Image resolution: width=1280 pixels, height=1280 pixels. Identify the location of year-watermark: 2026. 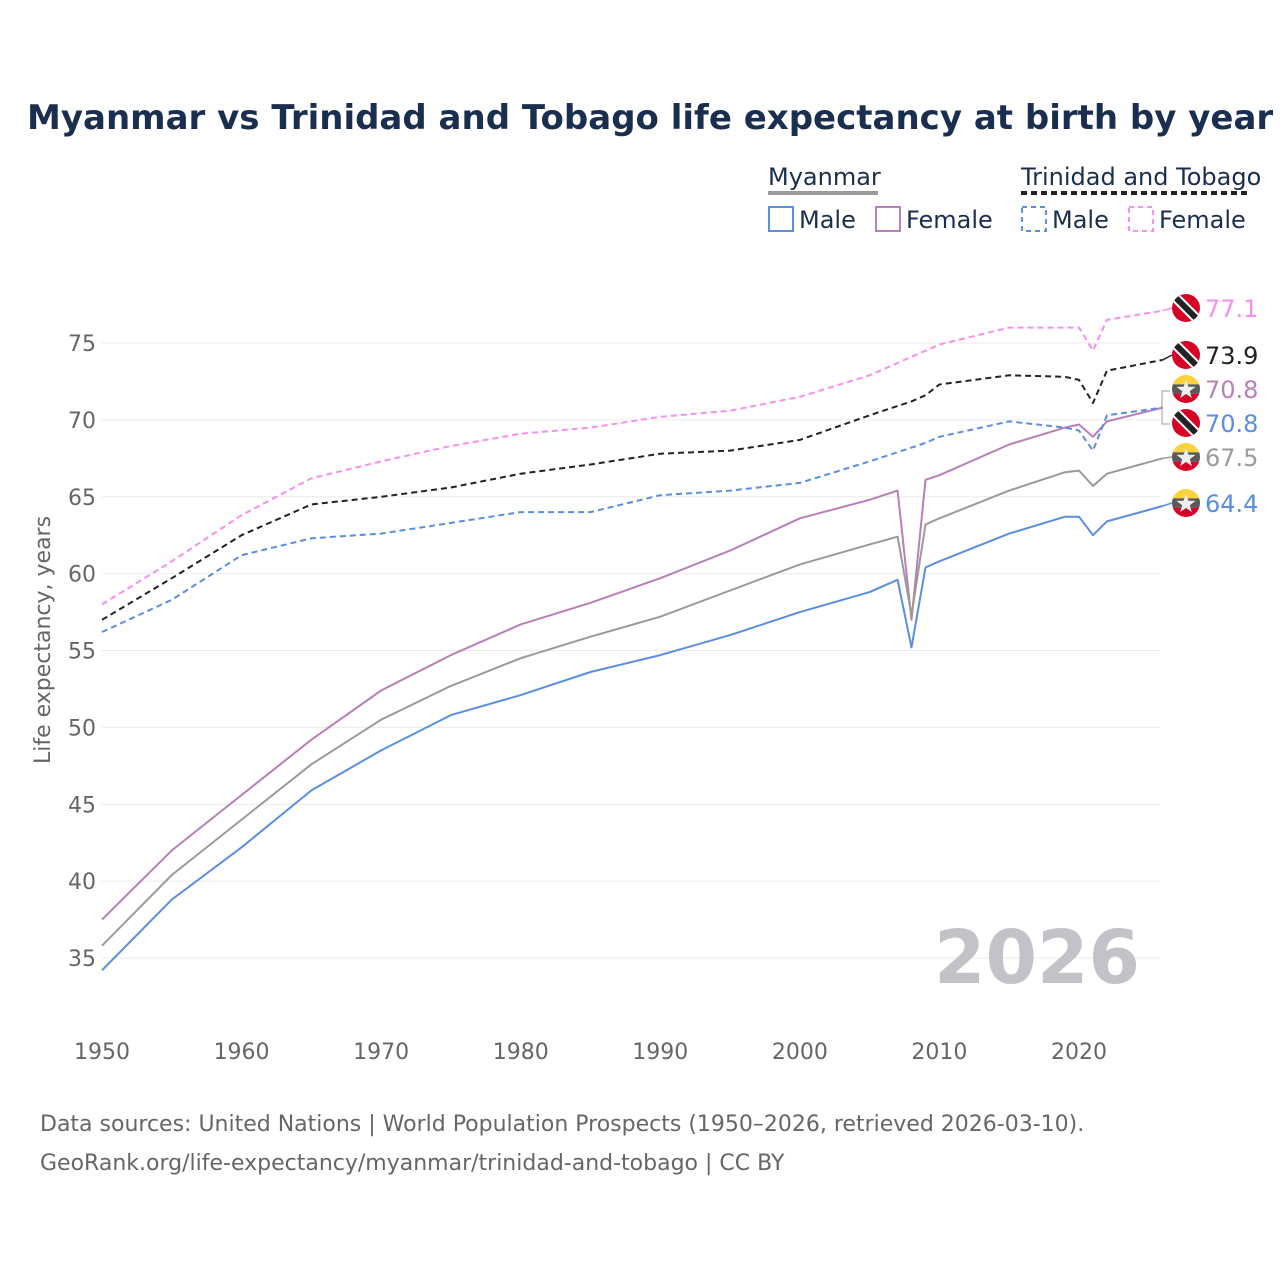
(1037, 958).